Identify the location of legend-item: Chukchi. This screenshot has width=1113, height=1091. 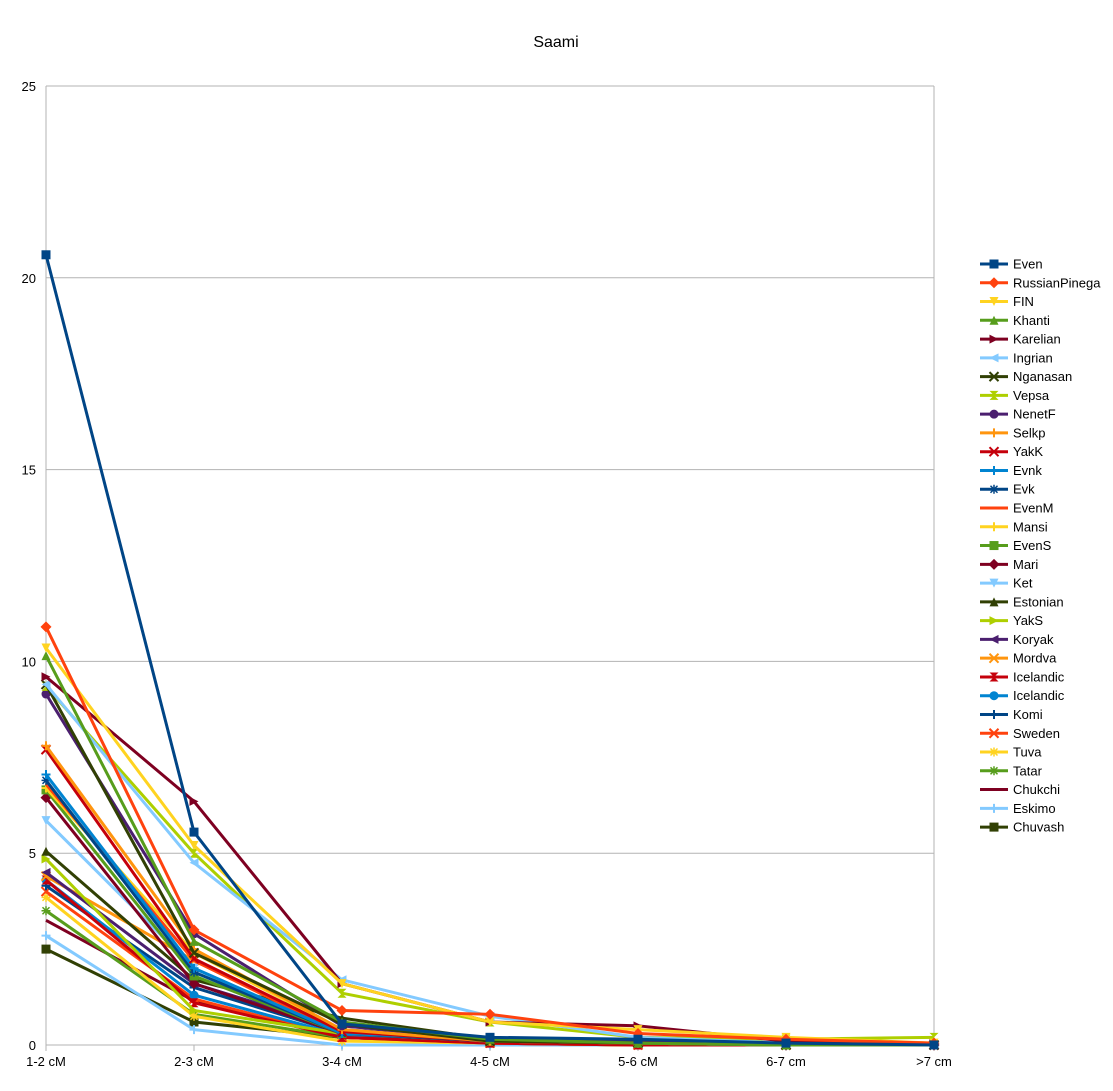
(1020, 789).